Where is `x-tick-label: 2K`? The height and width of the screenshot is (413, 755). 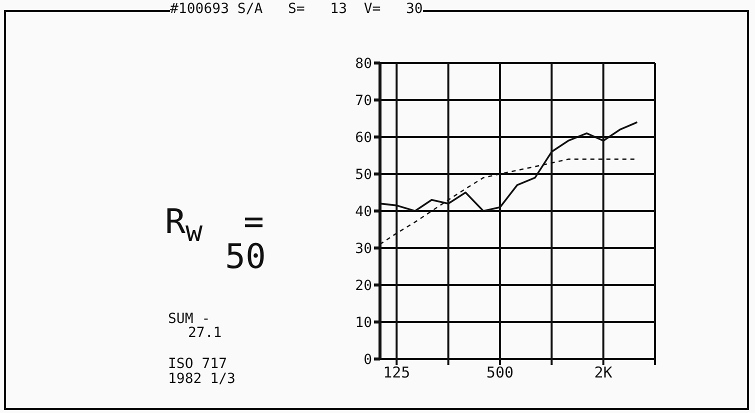 x-tick-label: 2K is located at coordinates (603, 373).